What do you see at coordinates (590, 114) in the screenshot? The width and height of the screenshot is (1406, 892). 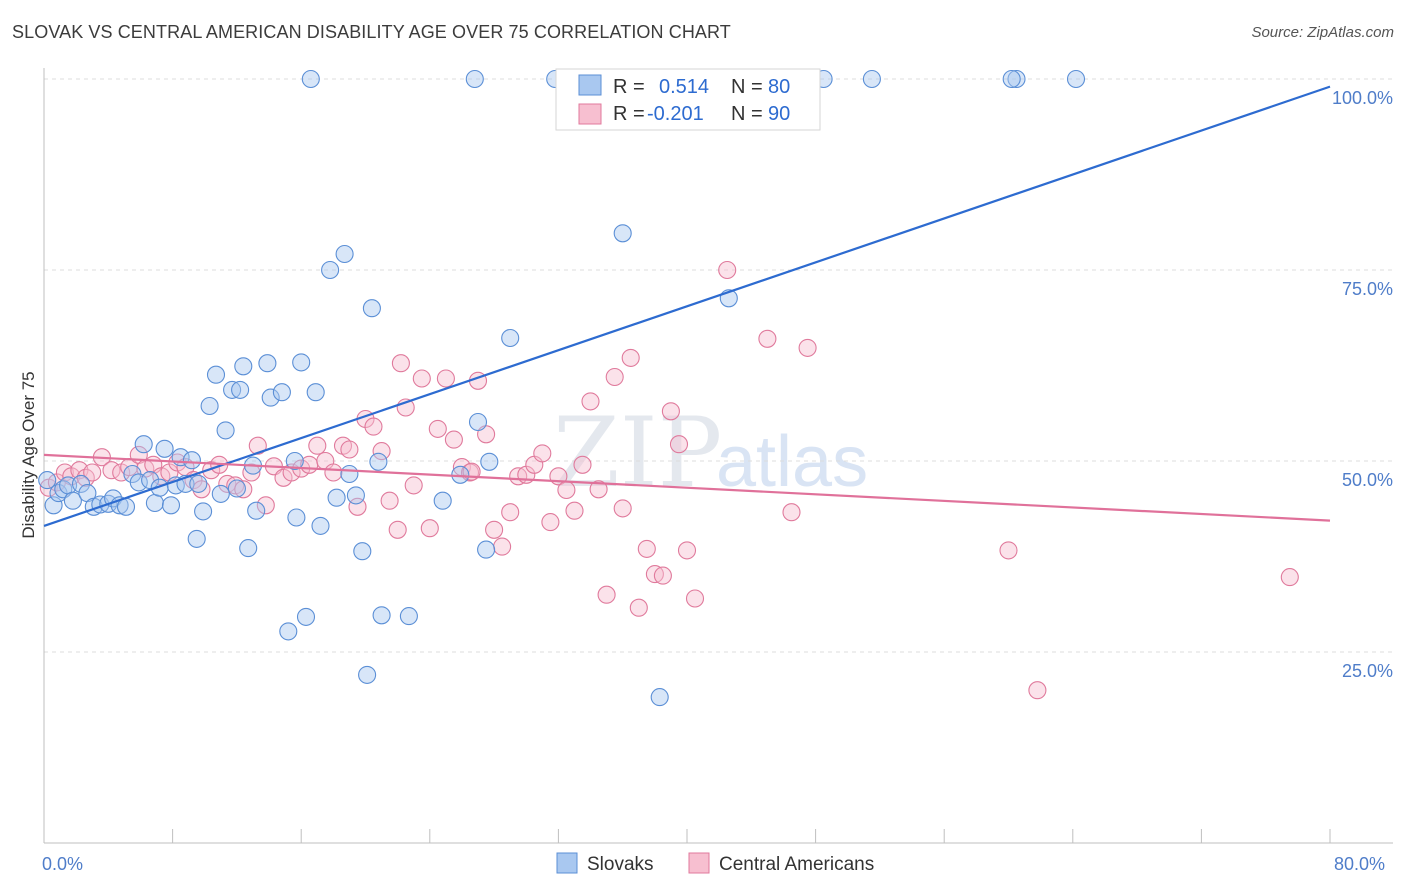 I see `legend-swatch-central-americans` at bounding box center [590, 114].